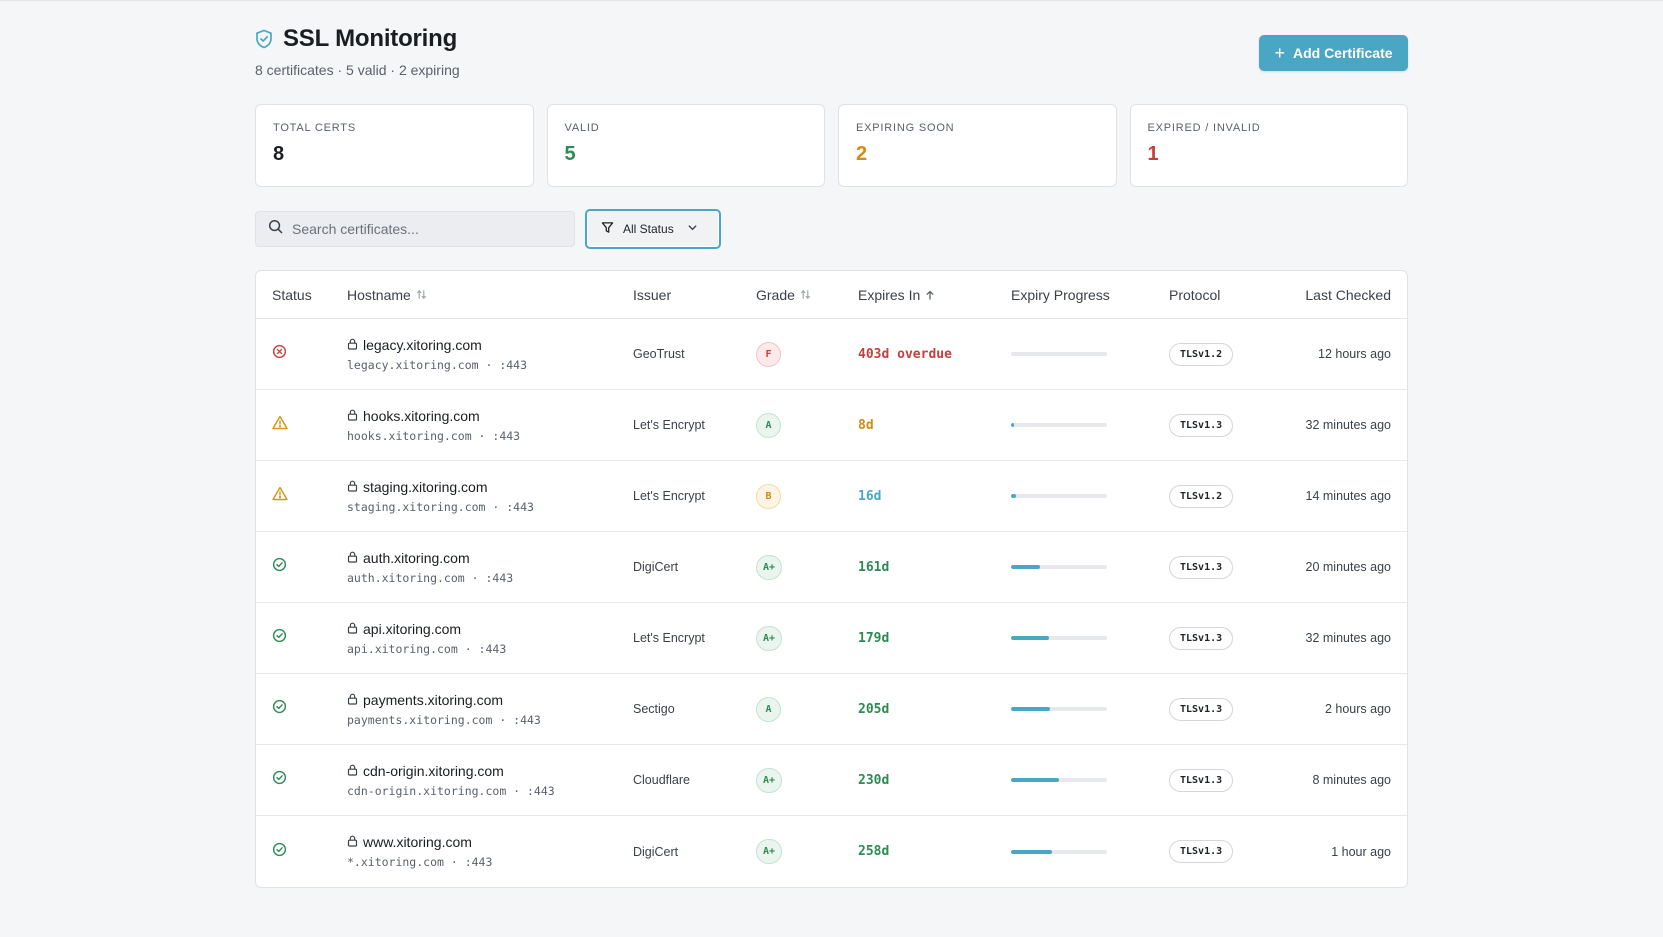 The image size is (1663, 937). I want to click on hostname: staging.xitoring.com, so click(490, 487).